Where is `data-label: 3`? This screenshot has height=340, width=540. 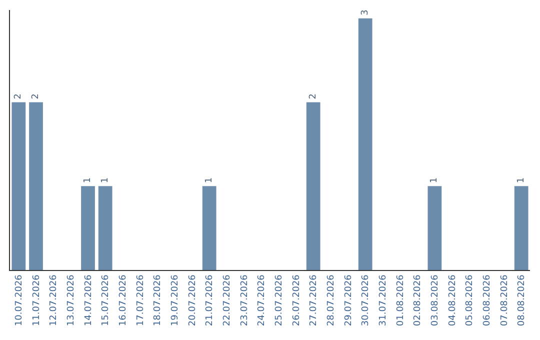 data-label: 3 is located at coordinates (365, 13).